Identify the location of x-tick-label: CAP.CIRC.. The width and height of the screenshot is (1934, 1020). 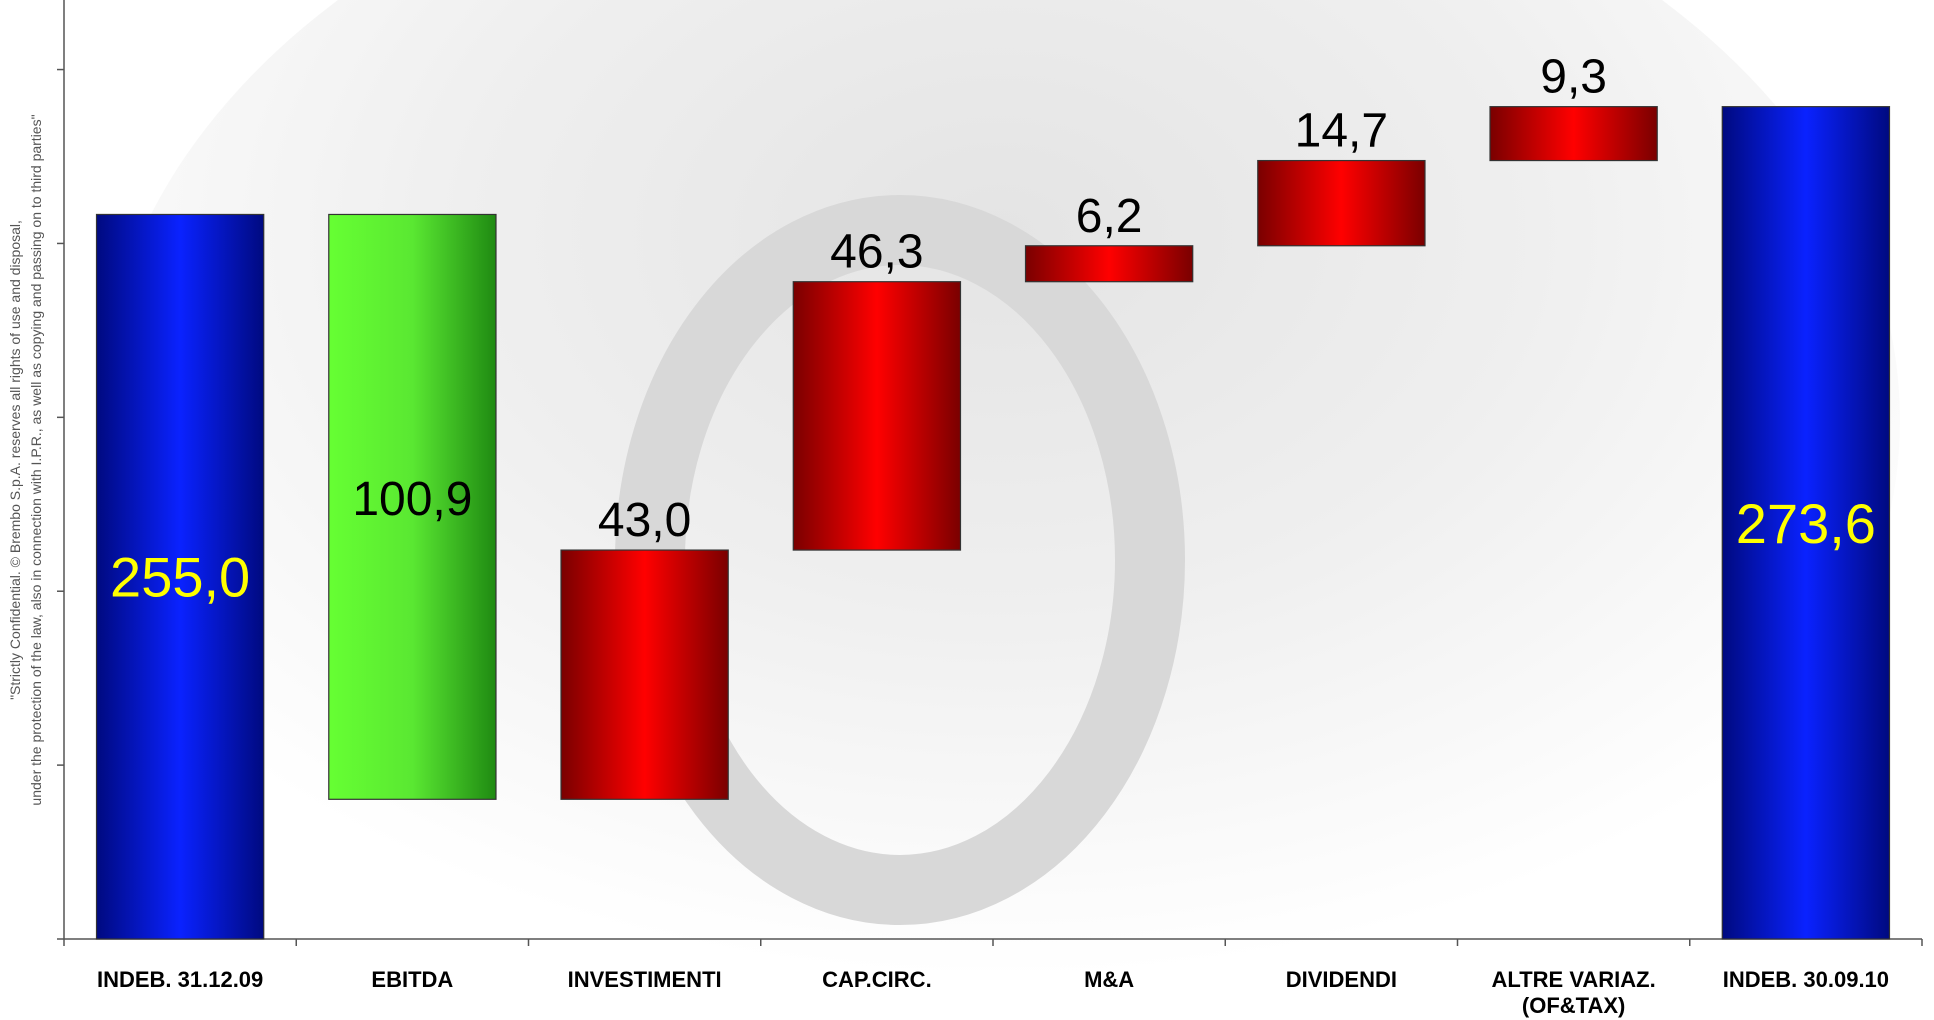
(877, 979).